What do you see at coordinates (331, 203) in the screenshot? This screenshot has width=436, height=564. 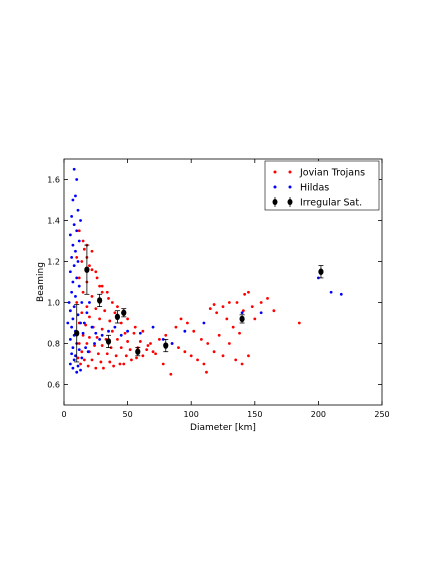 I see `legend-label-irregular-sat-: Irregular Sat.` at bounding box center [331, 203].